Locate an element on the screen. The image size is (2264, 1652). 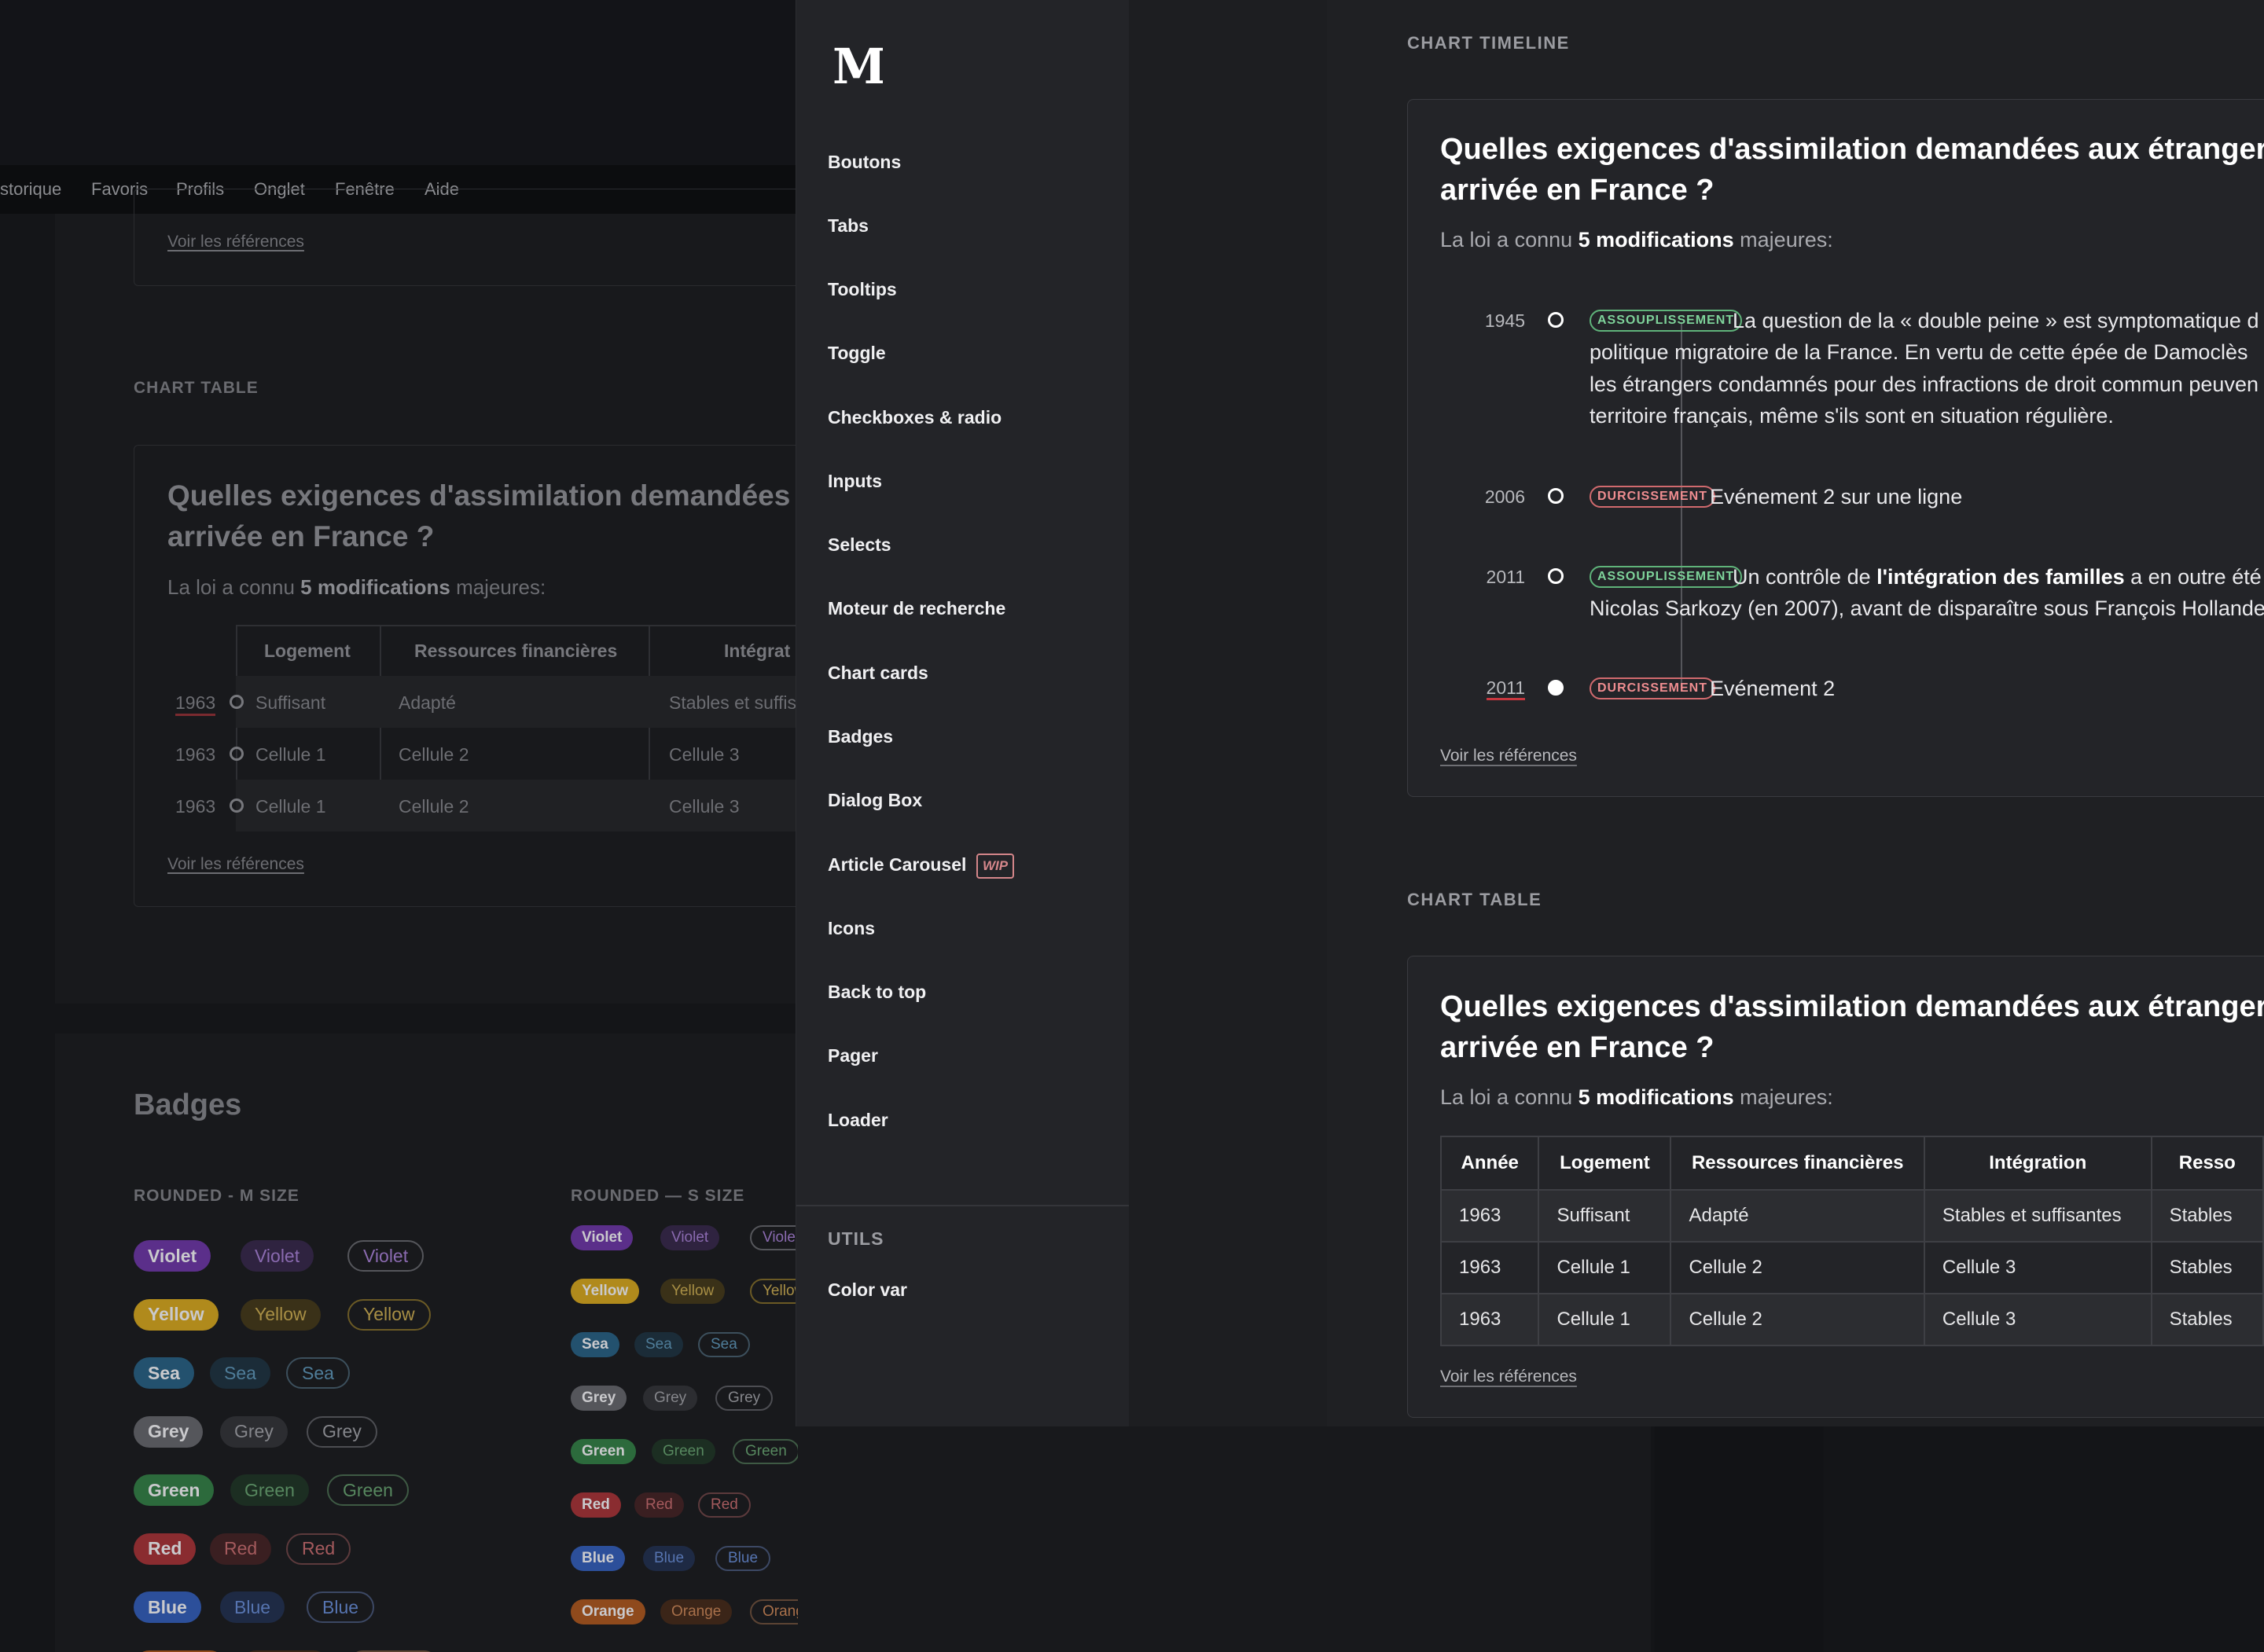
badge-red-solid-s: Red is located at coordinates (596, 1505).